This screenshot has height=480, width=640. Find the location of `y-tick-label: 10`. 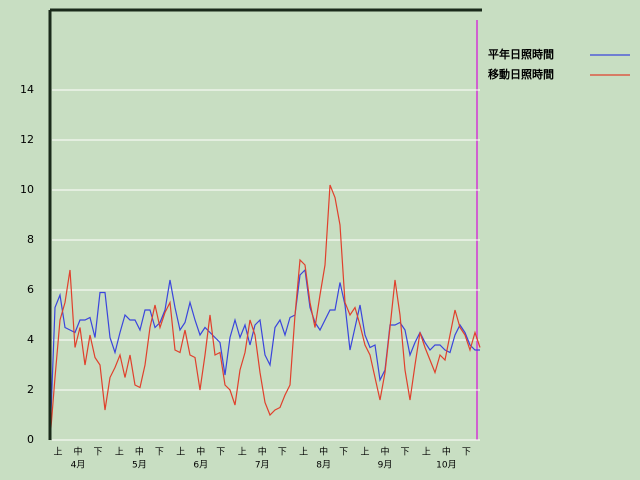

y-tick-label: 10 is located at coordinates (27, 189).